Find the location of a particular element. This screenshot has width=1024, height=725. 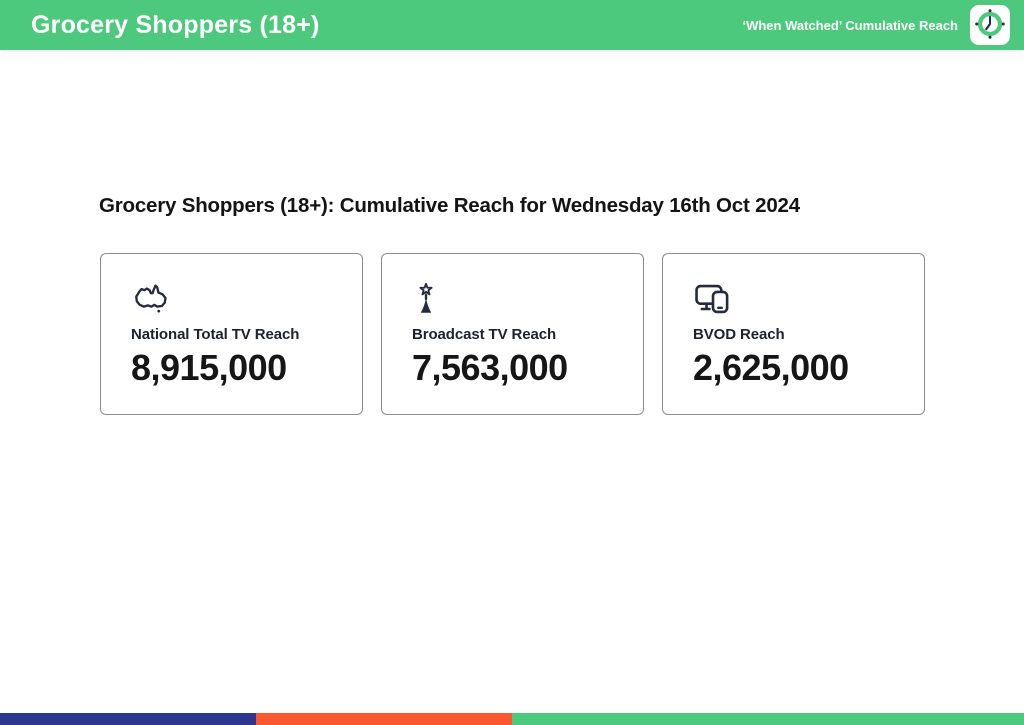

card-value: 2,625,000 is located at coordinates (771, 367).